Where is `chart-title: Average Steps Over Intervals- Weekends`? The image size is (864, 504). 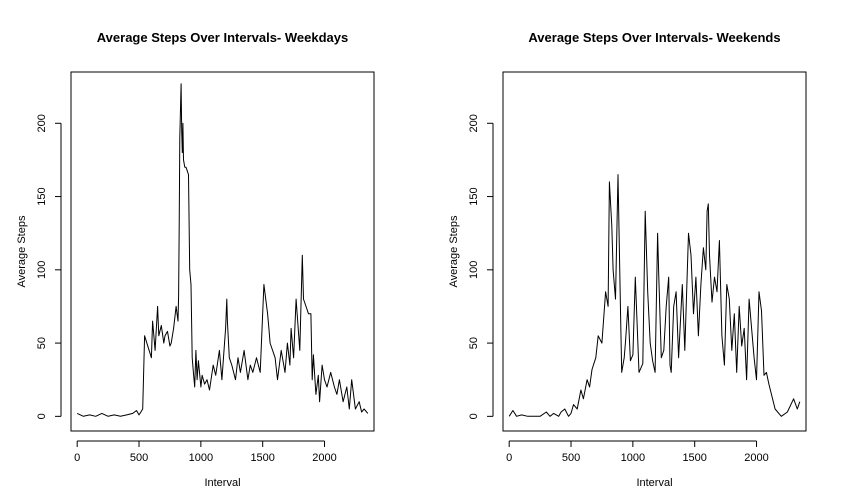 chart-title: Average Steps Over Intervals- Weekends is located at coordinates (654, 37).